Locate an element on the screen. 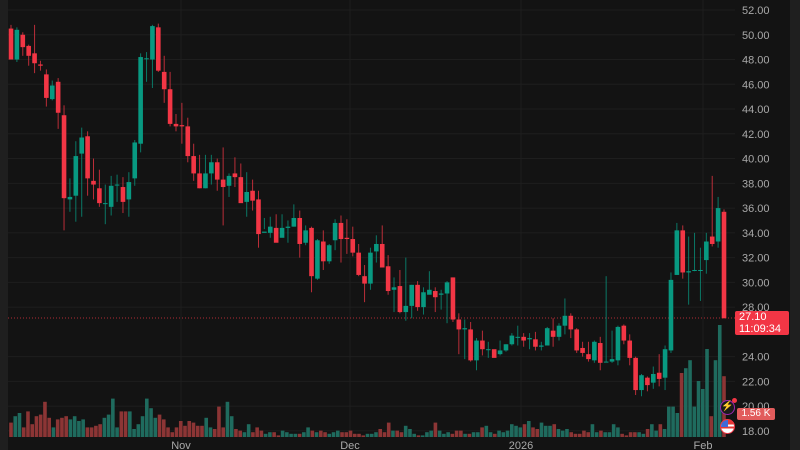 This screenshot has height=450, width=800. price-tick-label: 42.00 is located at coordinates (756, 135).